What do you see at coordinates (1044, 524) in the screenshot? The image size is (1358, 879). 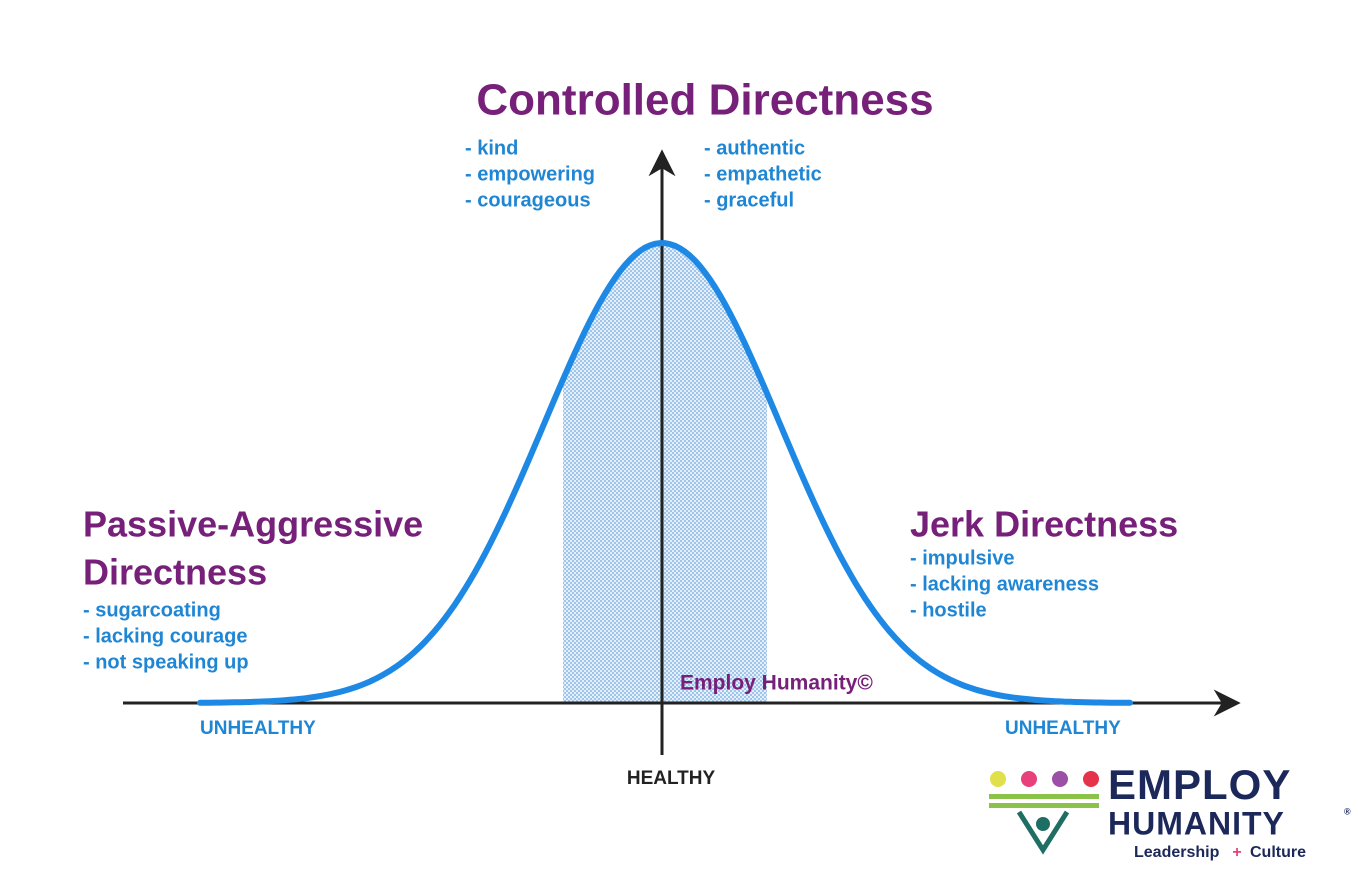 I see `heading: Jerk Directness` at bounding box center [1044, 524].